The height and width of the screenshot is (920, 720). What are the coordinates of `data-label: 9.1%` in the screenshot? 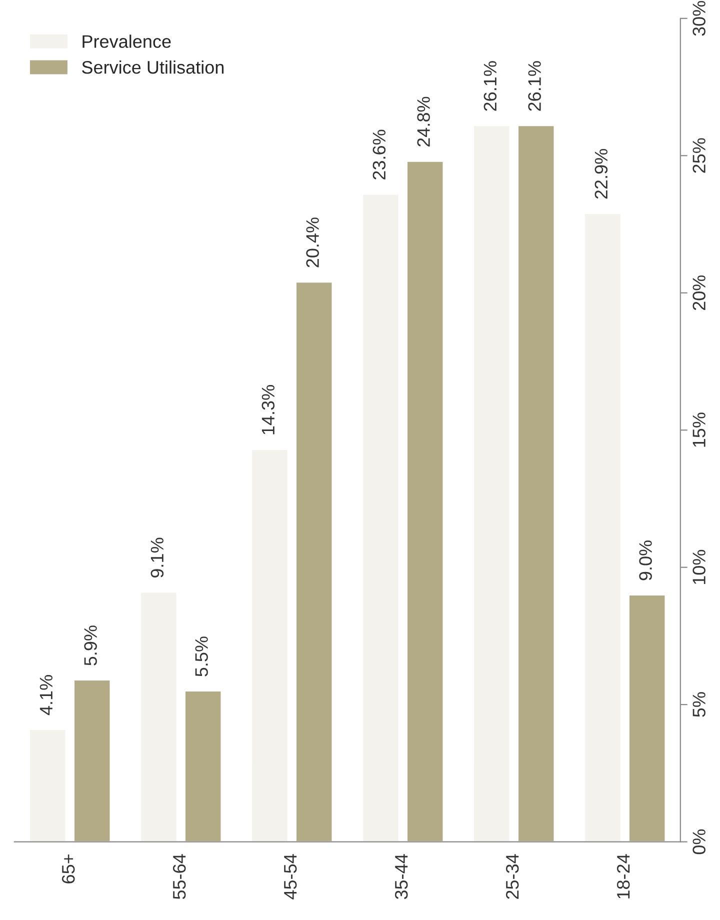 It's located at (157, 558).